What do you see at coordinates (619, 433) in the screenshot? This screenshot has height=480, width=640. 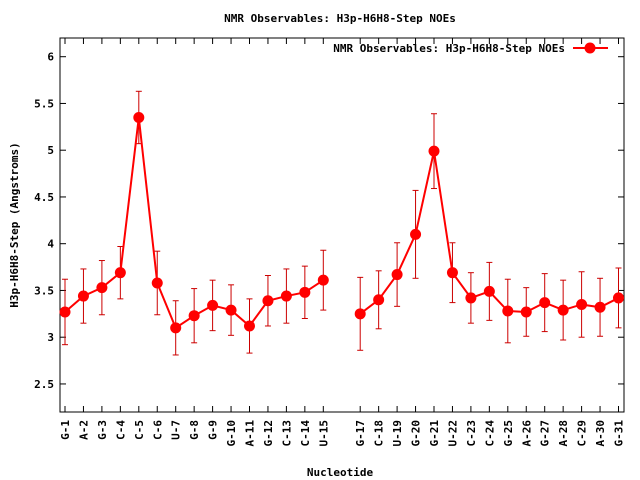 I see `x-tick-label: G-31` at bounding box center [619, 433].